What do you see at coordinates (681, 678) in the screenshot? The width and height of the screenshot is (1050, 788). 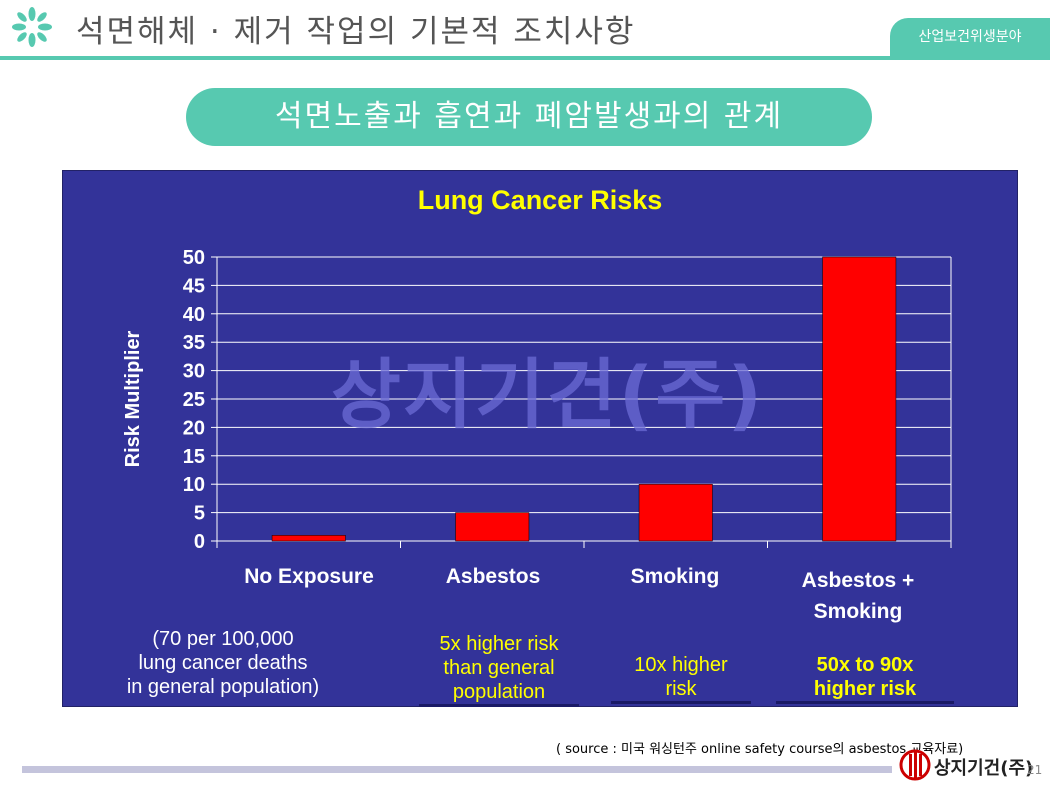 I see `note-smoking: 10x higher risk` at bounding box center [681, 678].